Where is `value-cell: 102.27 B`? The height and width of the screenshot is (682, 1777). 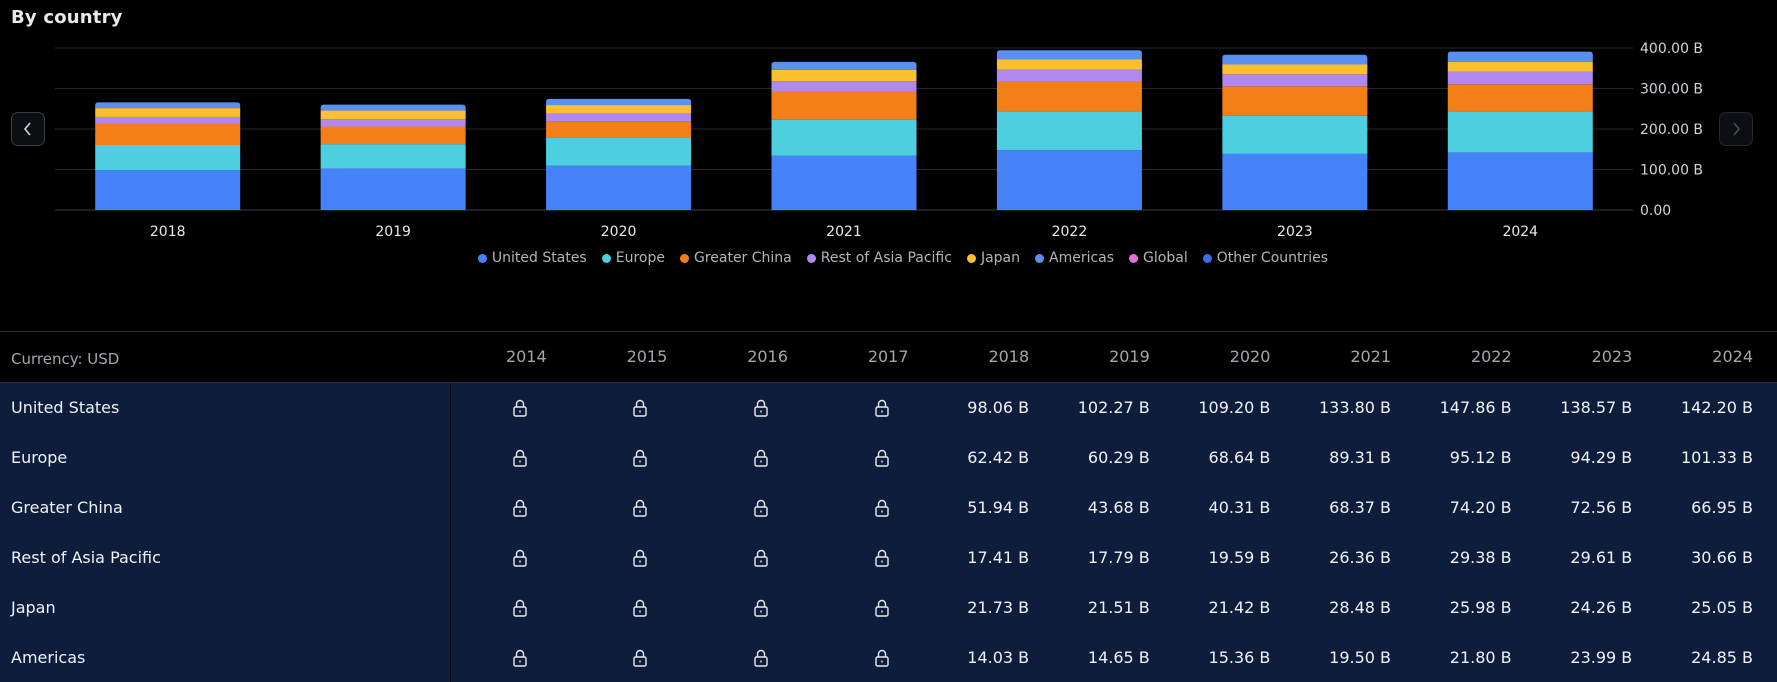
value-cell: 102.27 B is located at coordinates (1113, 407).